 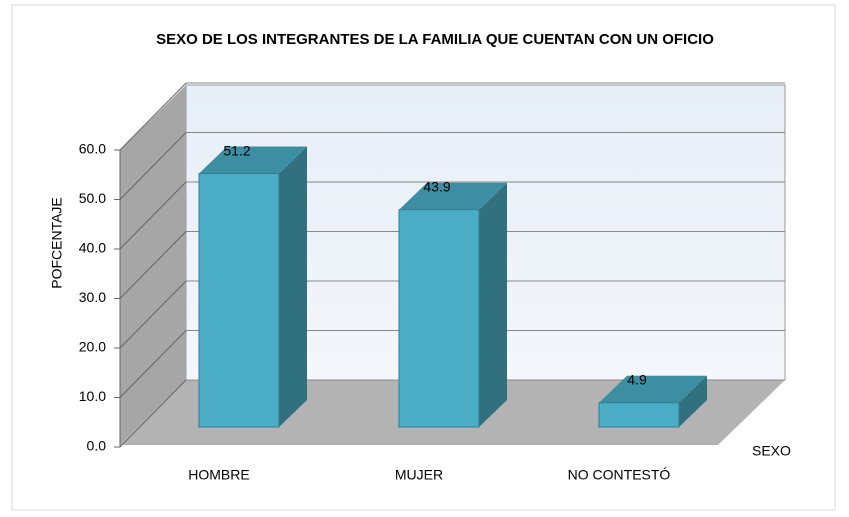 What do you see at coordinates (92, 347) in the screenshot?
I see `y-tick-label: 20.0` at bounding box center [92, 347].